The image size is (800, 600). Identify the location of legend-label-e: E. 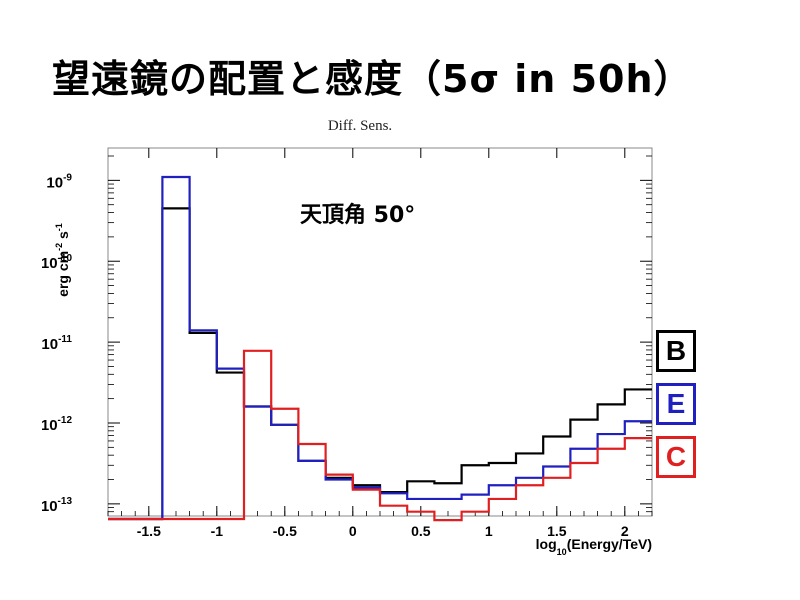
(676, 403).